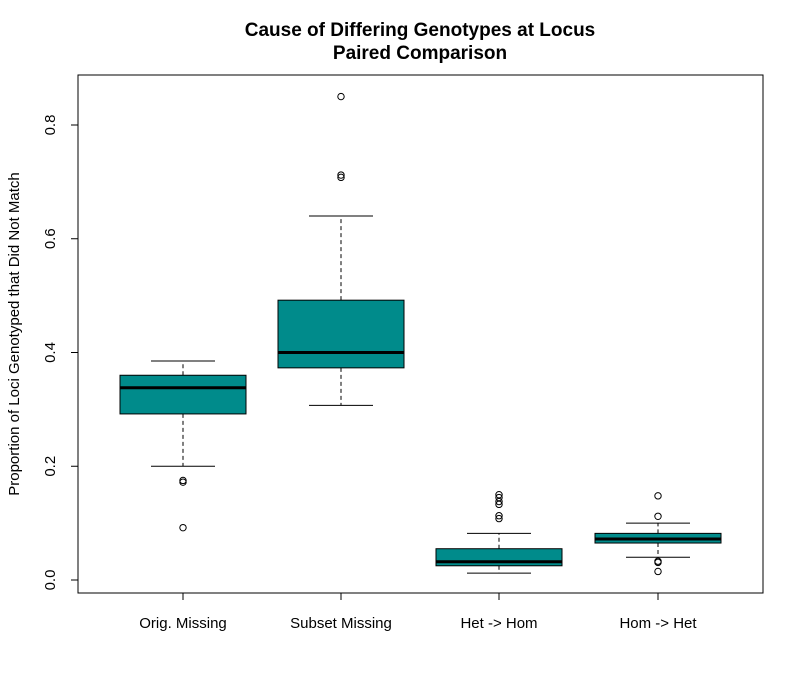  I want to click on x-tick-label: Het -> Hom, so click(498, 623).